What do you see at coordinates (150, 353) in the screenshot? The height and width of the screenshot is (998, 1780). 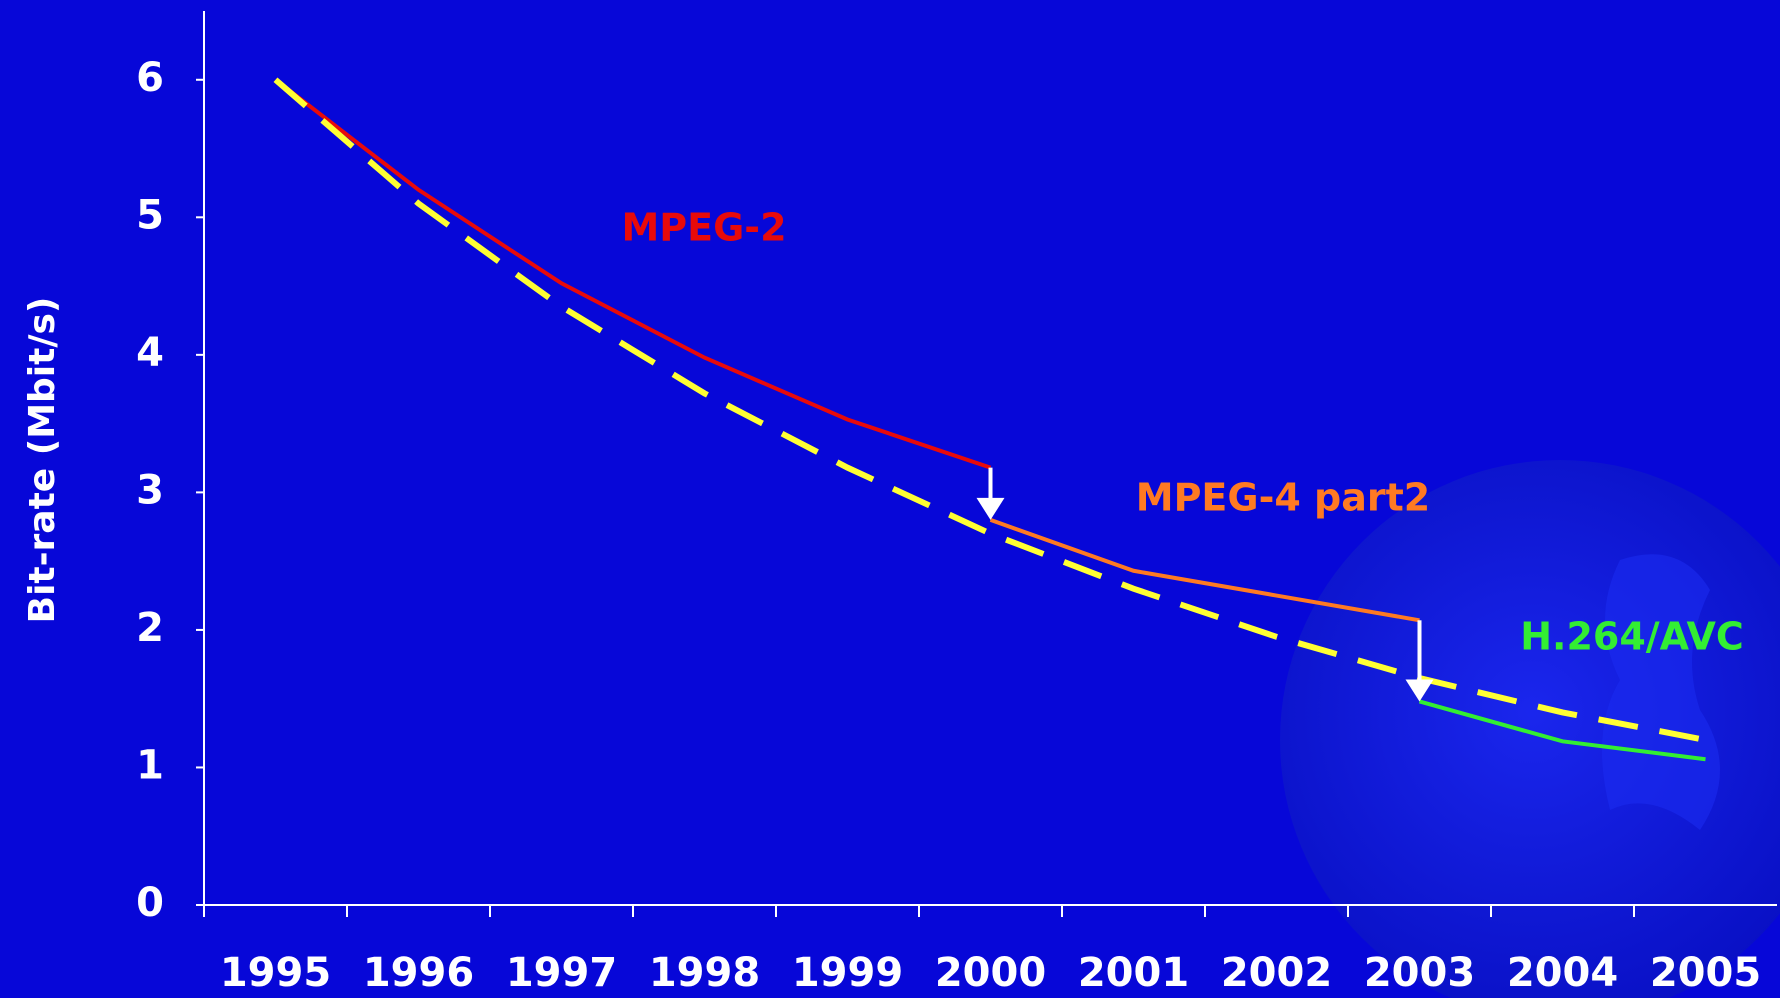 I see `y-tick-label: 4` at bounding box center [150, 353].